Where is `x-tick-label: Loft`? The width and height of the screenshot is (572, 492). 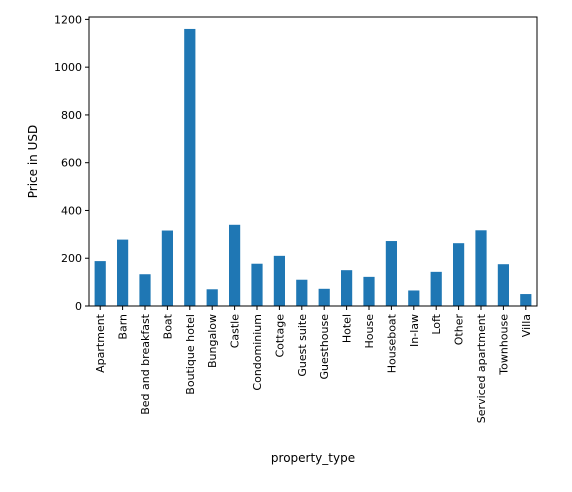
x-tick-label: Loft is located at coordinates (436, 323).